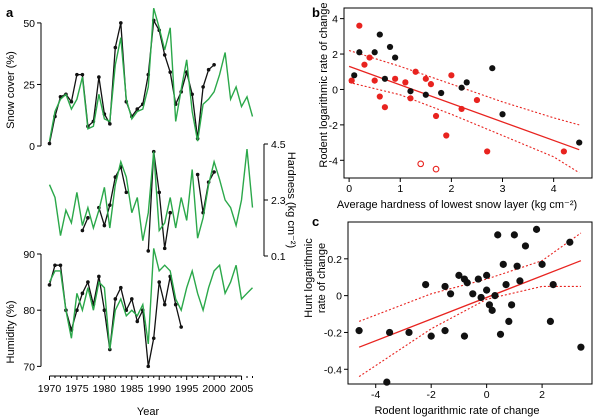 The image size is (600, 420). What do you see at coordinates (375, 395) in the screenshot?
I see `panel-c-xtick-label-0: -4` at bounding box center [375, 395].